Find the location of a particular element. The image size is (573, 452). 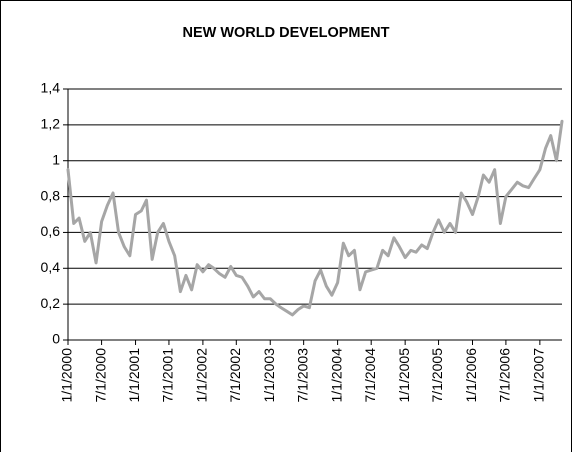

x-tick-label: 7/1/2005 is located at coordinates (437, 375).